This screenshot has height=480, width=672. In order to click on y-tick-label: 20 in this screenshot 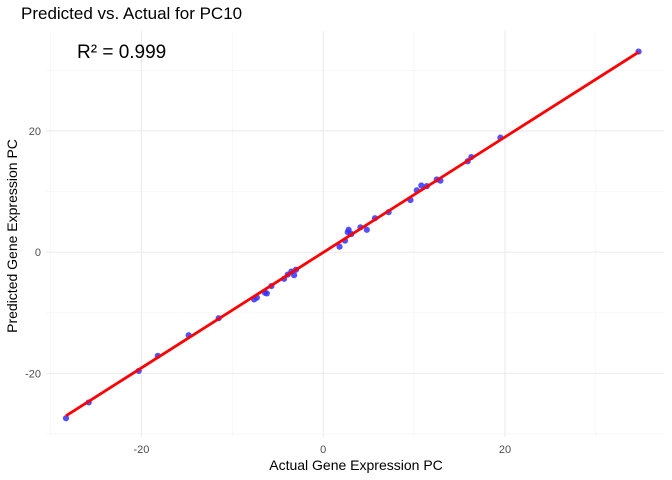, I will do `click(35, 132)`.